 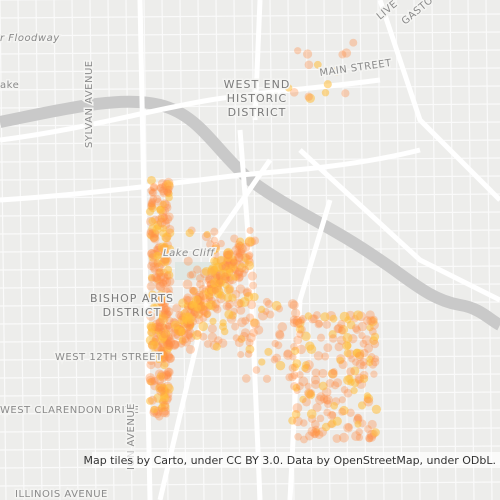 I want to click on map-label: WEST END, so click(x=257, y=84).